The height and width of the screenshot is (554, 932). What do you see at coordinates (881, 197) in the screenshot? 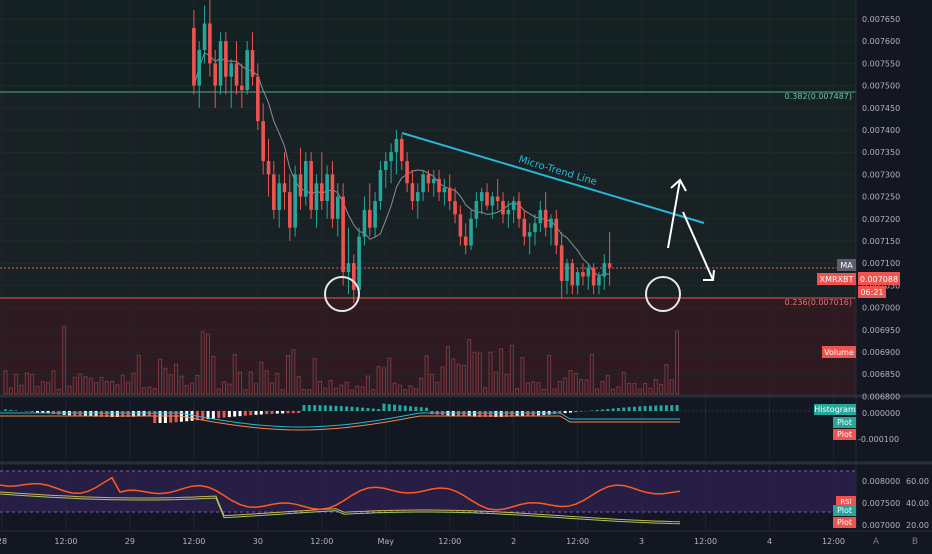
I see `price-tick-8: 0.007250` at bounding box center [881, 197].